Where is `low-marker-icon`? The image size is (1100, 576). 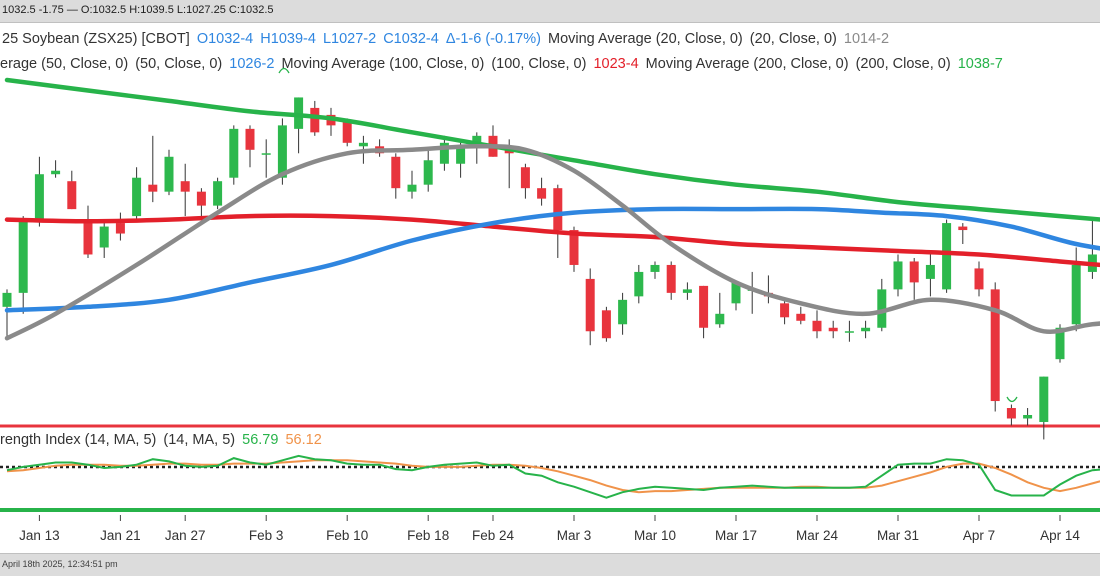 low-marker-icon is located at coordinates (1012, 399).